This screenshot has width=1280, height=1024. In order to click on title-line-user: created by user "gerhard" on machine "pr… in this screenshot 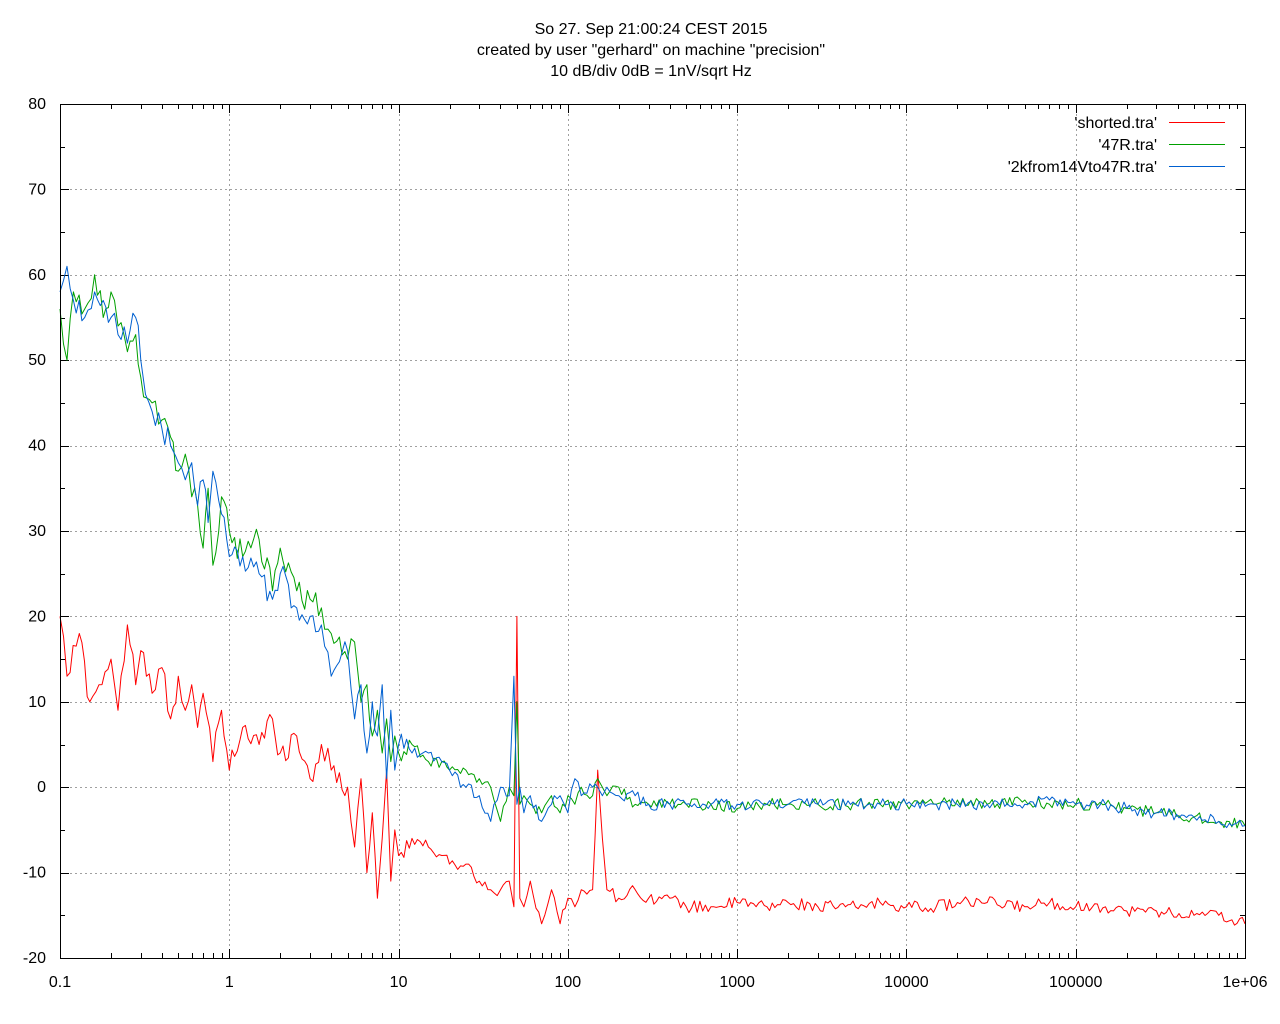, I will do `click(651, 50)`.